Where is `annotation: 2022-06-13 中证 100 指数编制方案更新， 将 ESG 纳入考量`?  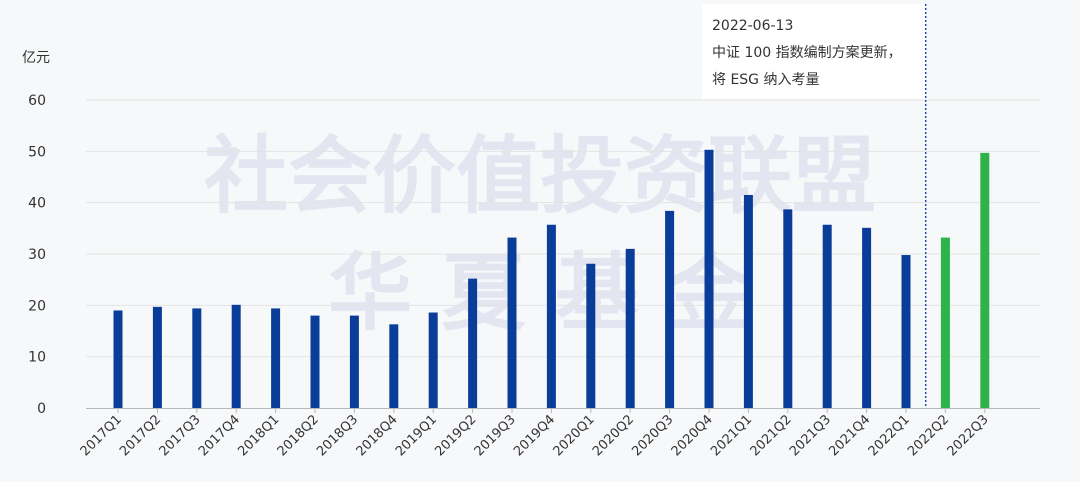 annotation: 2022-06-13 中证 100 指数编制方案更新， 将 ESG 纳入考量 is located at coordinates (814, 51).